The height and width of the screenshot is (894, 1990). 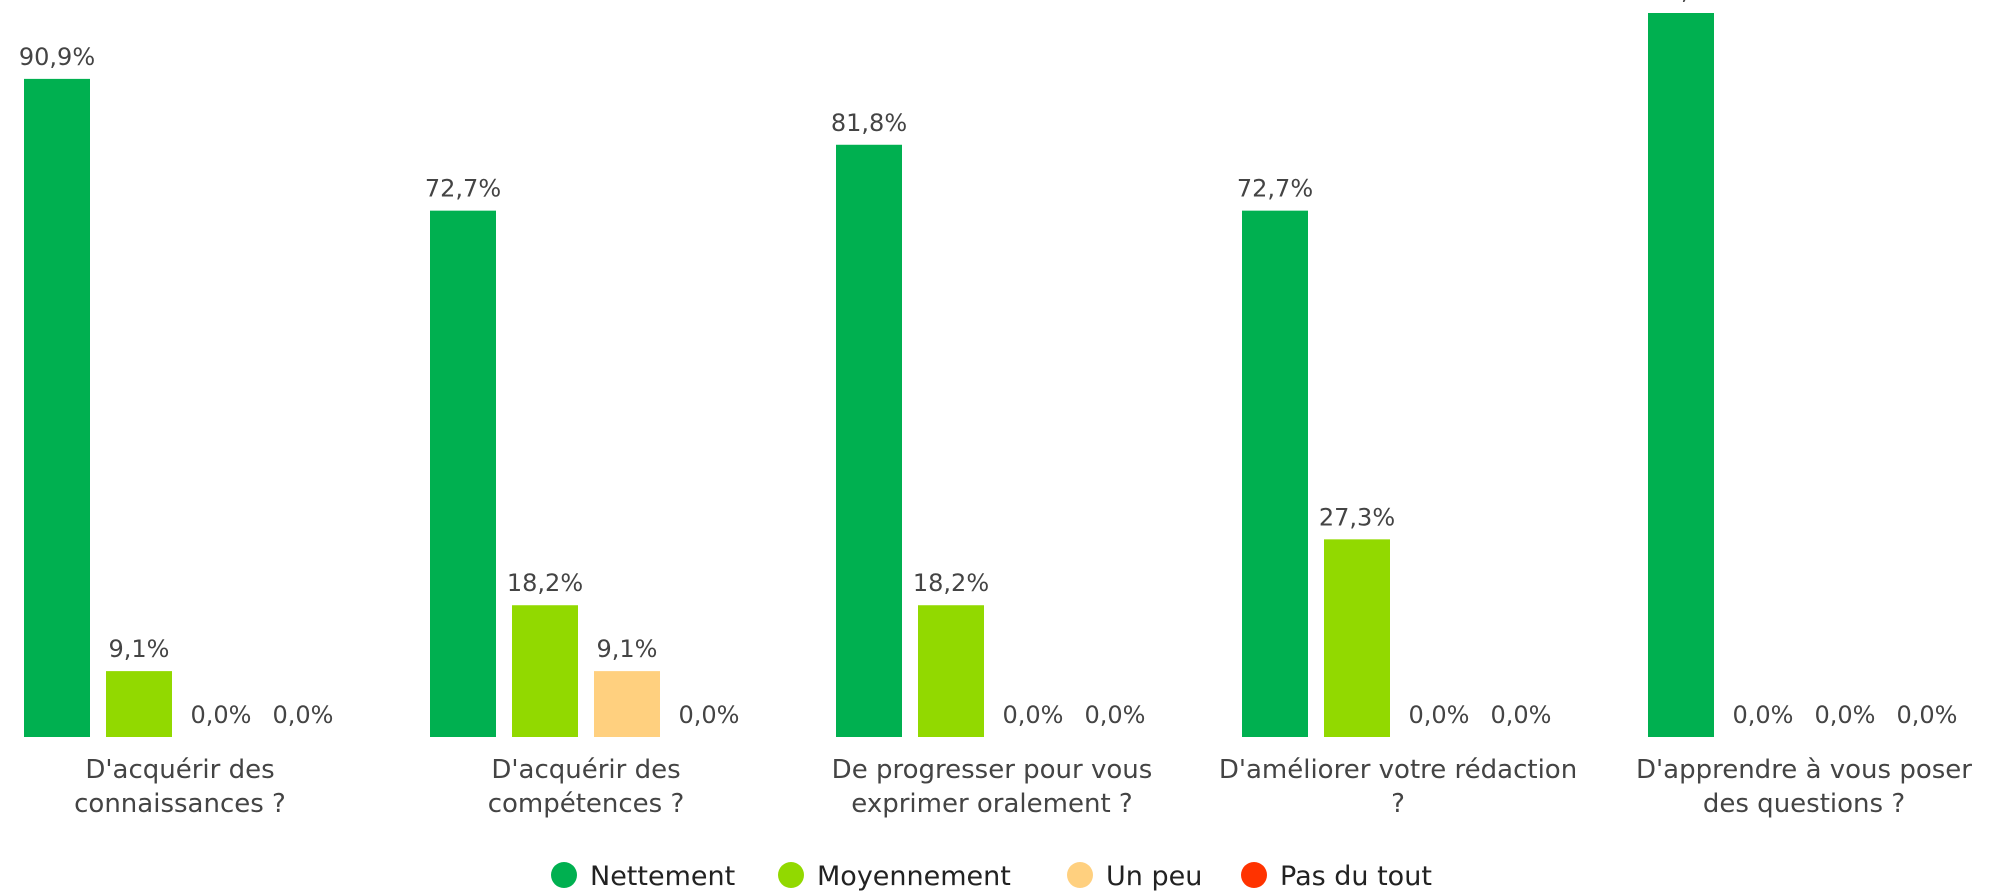 I want to click on value-label: 100,0%, so click(x=1681, y=2).